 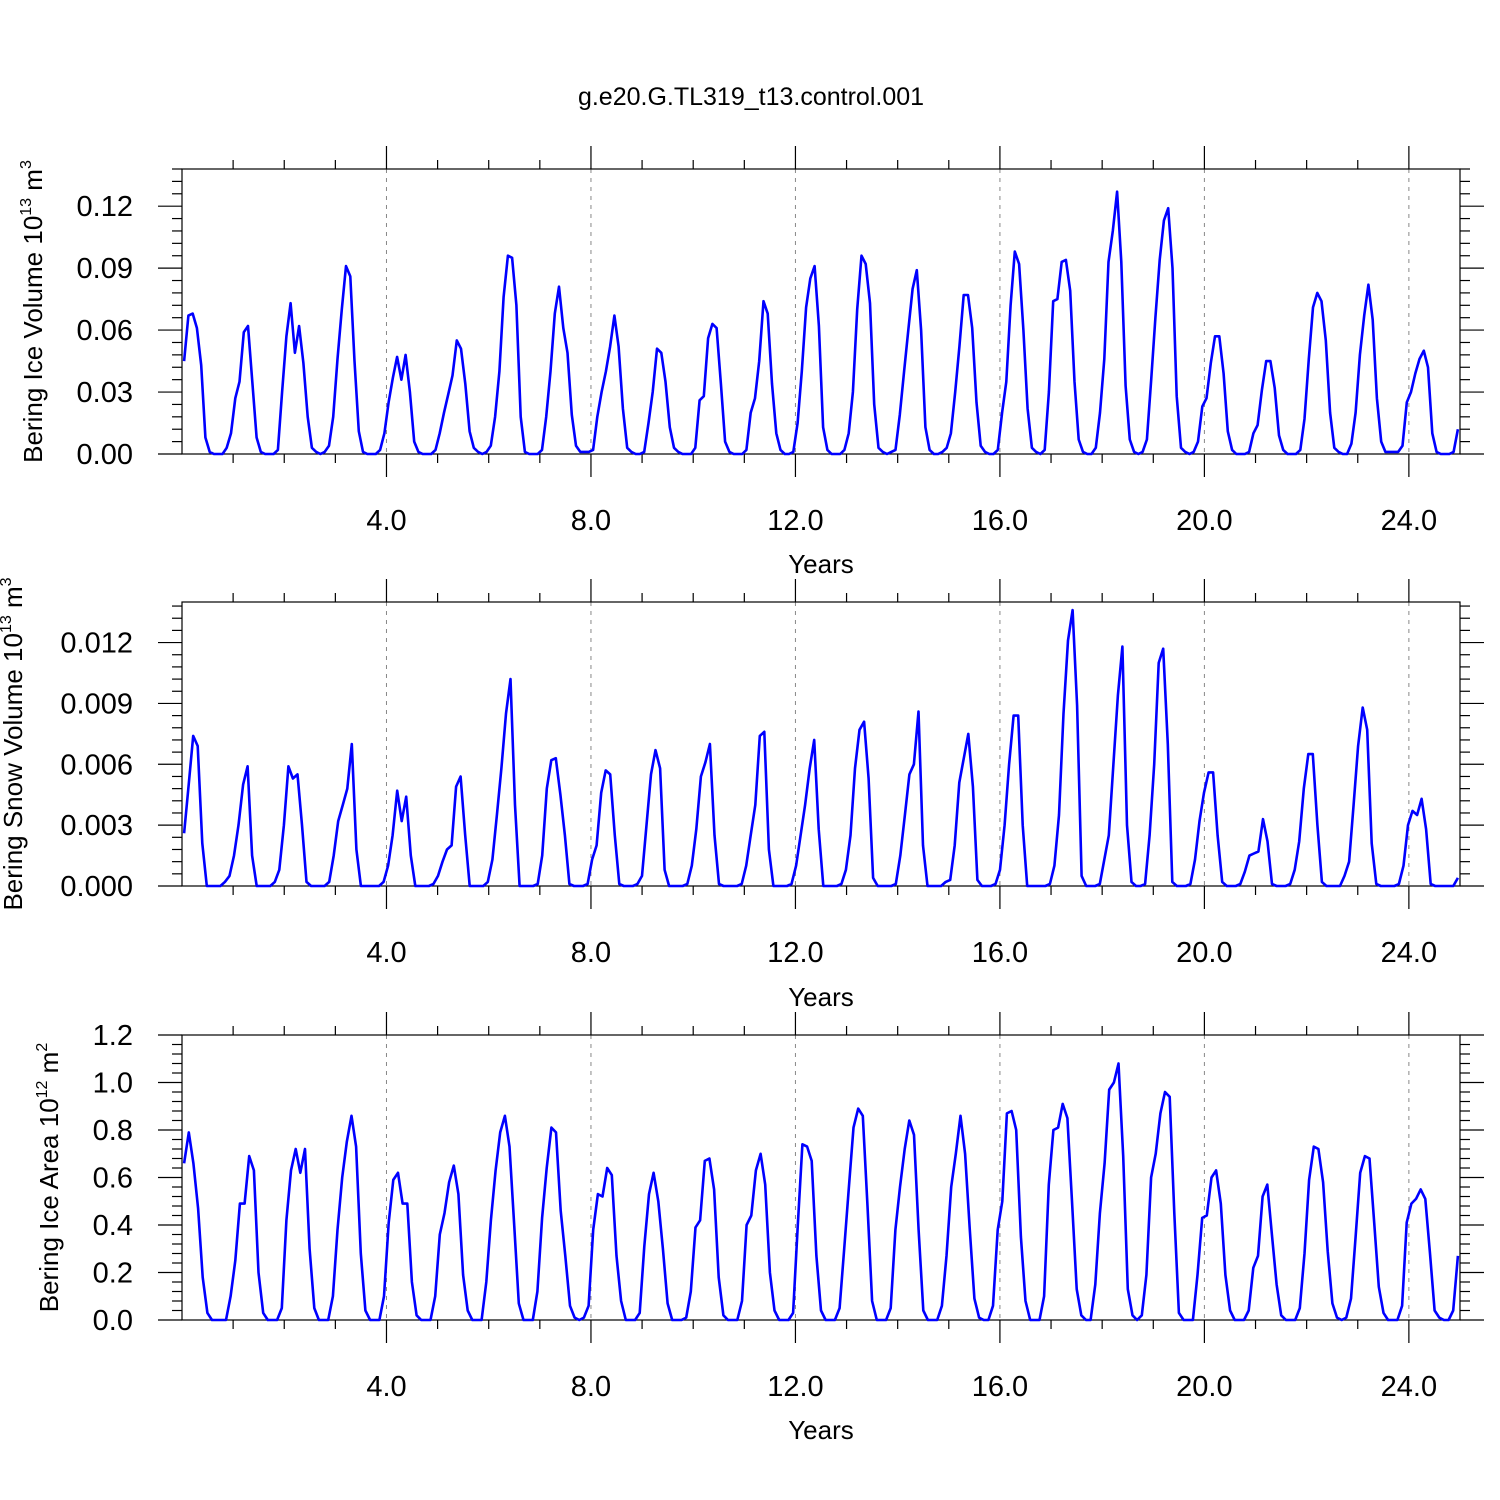 What do you see at coordinates (113, 1179) in the screenshot?
I see `y-tick-label: 0.6` at bounding box center [113, 1179].